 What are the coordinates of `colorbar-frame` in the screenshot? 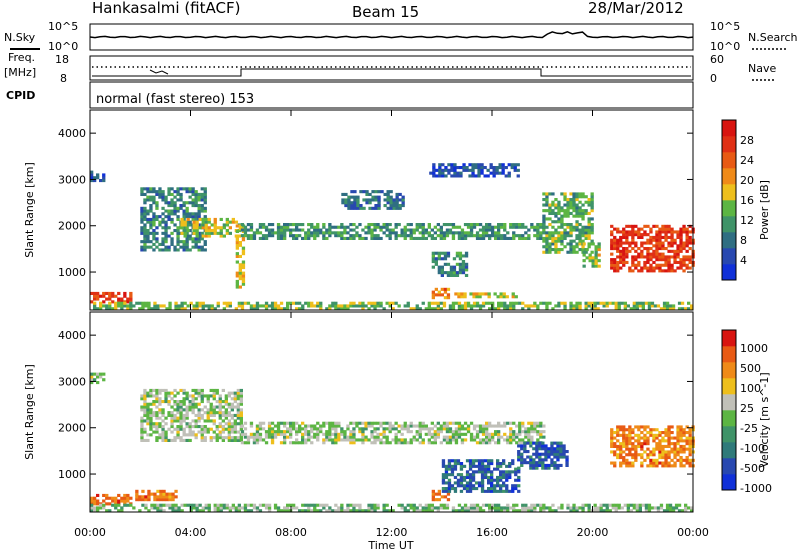 It's located at (729, 410).